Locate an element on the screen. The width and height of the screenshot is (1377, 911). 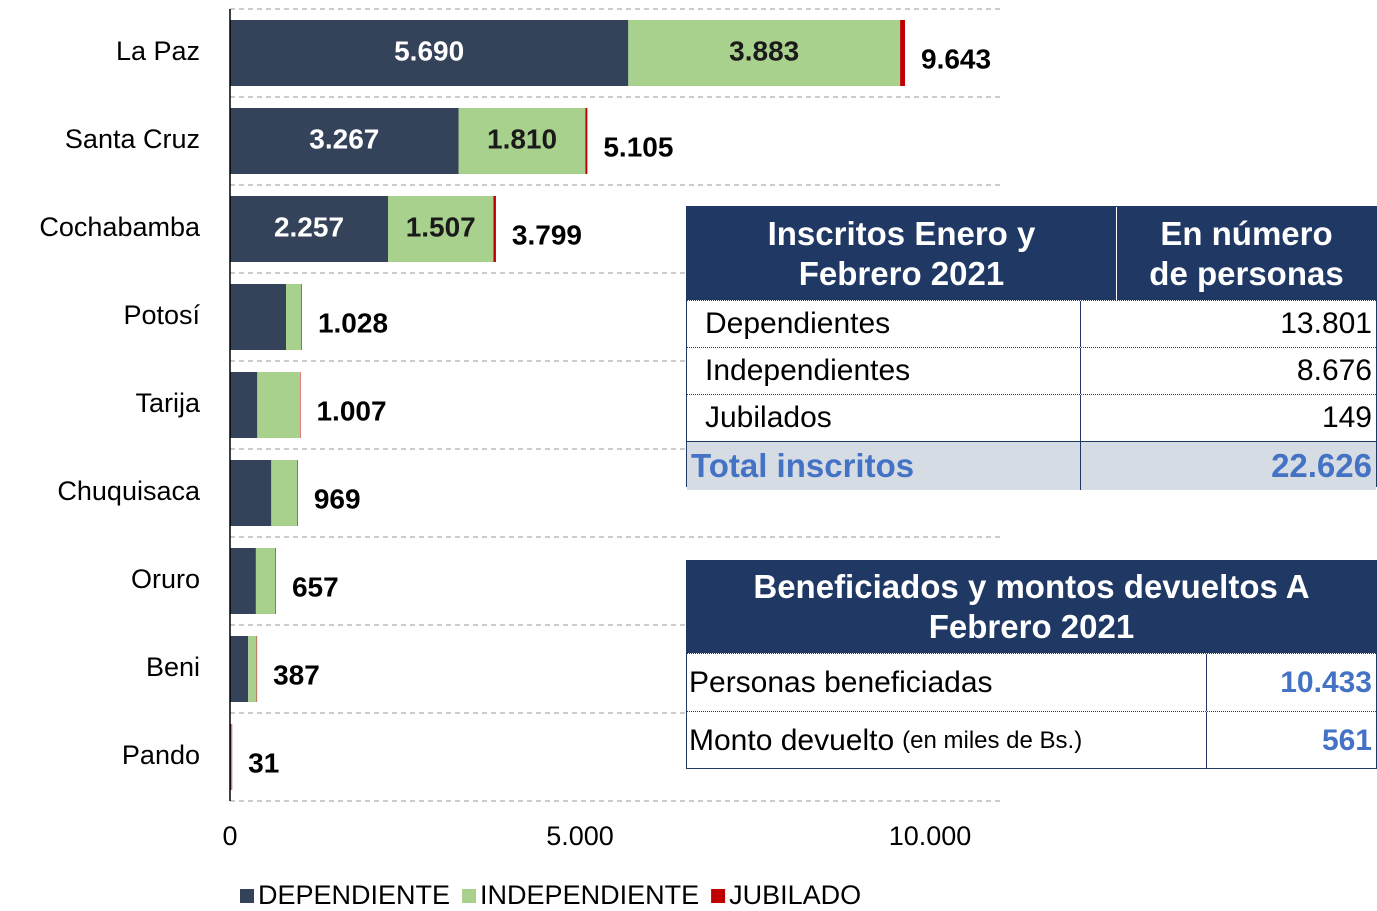
segment-label: 1.507 is located at coordinates (441, 226).